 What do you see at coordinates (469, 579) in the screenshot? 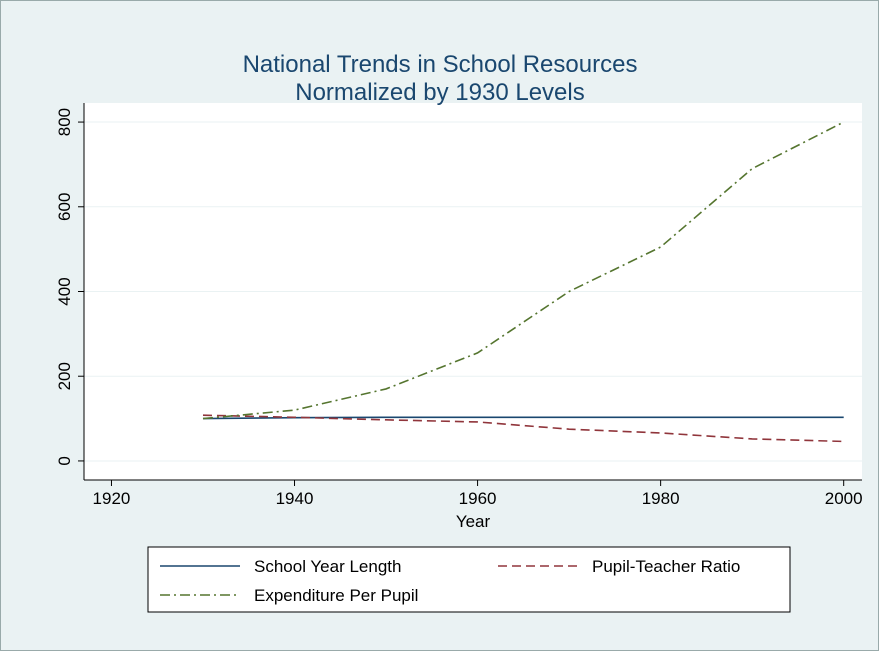
I see `legend` at bounding box center [469, 579].